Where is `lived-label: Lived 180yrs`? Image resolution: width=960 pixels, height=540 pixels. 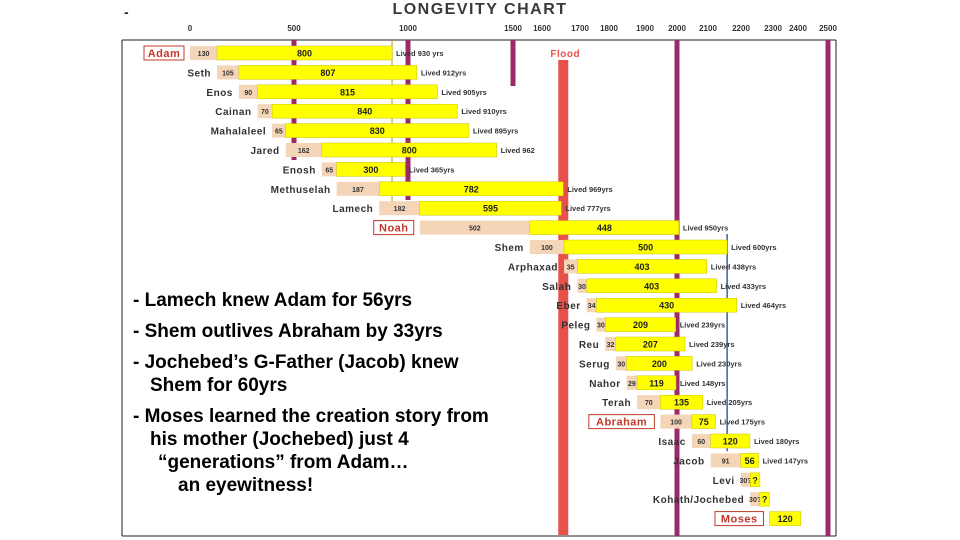
lived-label: Lived 180yrs is located at coordinates (776, 441).